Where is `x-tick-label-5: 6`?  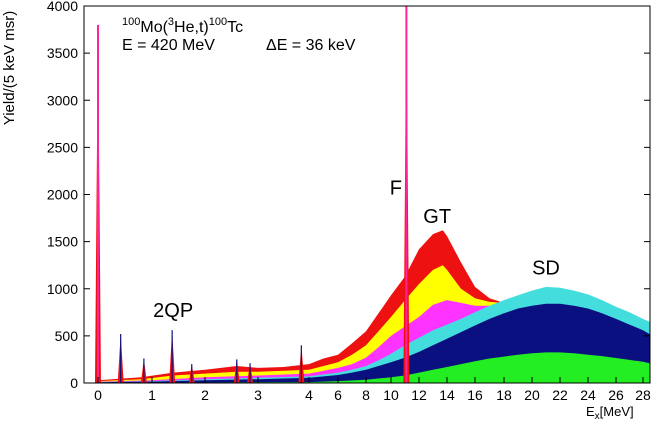 x-tick-label-5: 6 is located at coordinates (338, 395).